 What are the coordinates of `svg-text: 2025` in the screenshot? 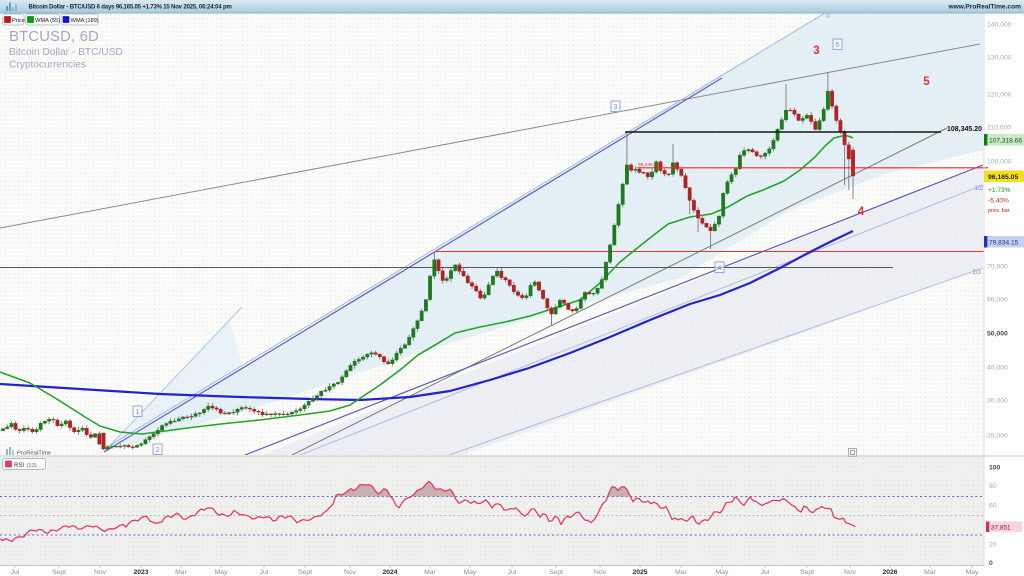 It's located at (639, 572).